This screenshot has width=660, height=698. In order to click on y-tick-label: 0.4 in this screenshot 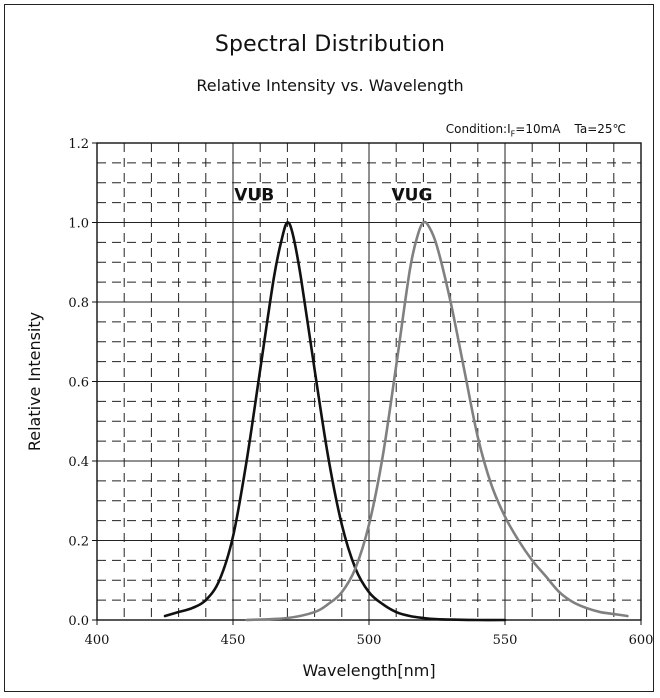, I will do `click(78, 462)`.